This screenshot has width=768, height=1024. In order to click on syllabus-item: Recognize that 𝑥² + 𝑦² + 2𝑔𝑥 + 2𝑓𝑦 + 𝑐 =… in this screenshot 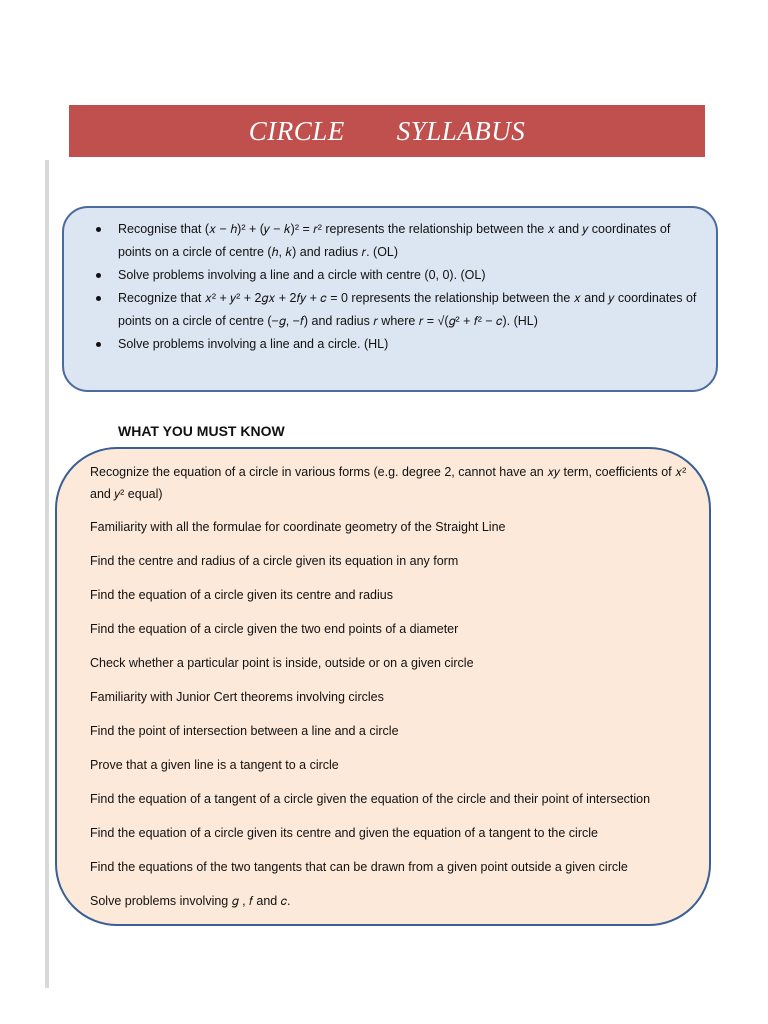, I will do `click(399, 310)`.